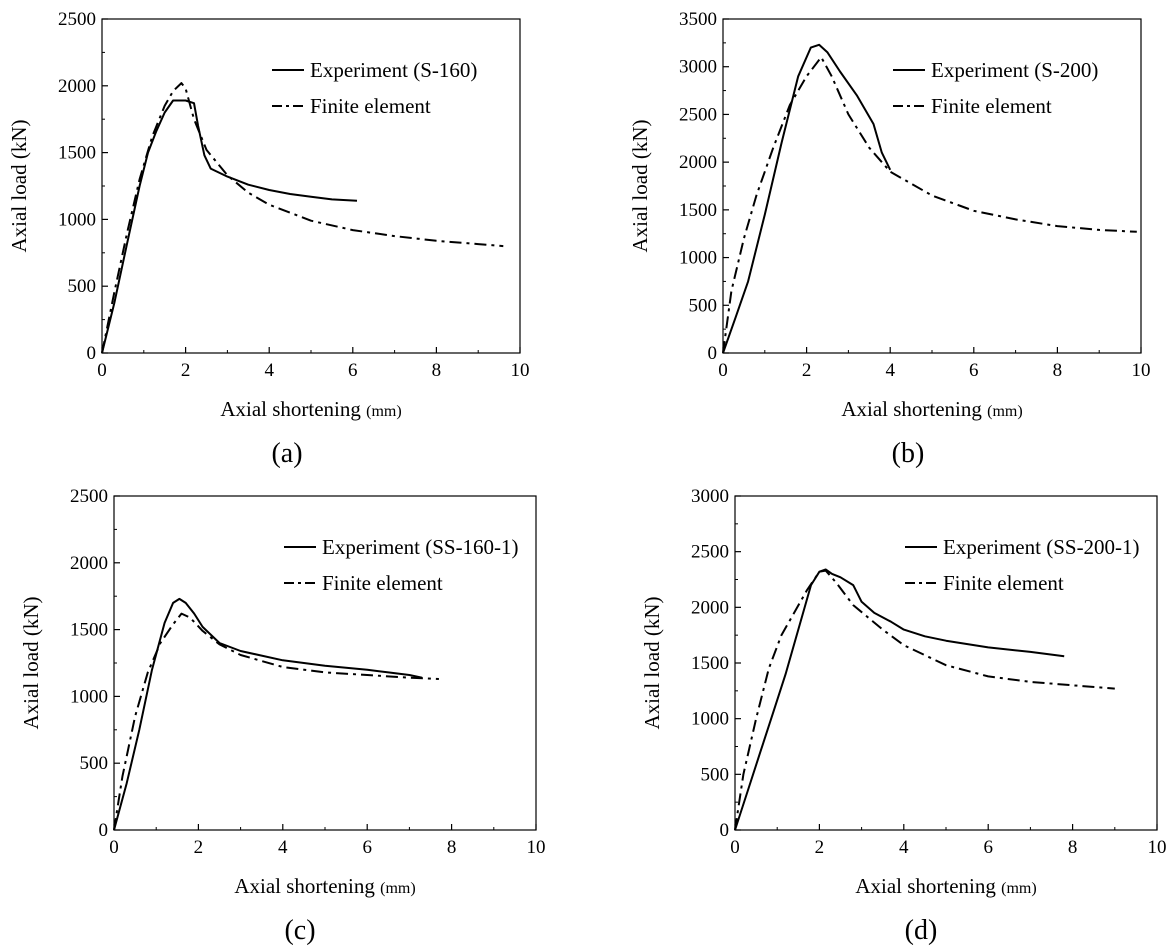 This screenshot has height=951, width=1169. I want to click on legend-label: Experiment (S-200), so click(1014, 70).